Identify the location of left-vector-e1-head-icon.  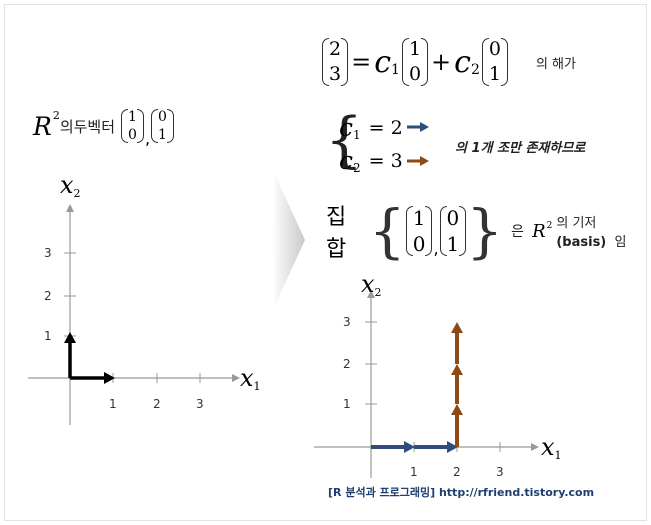
(109, 378).